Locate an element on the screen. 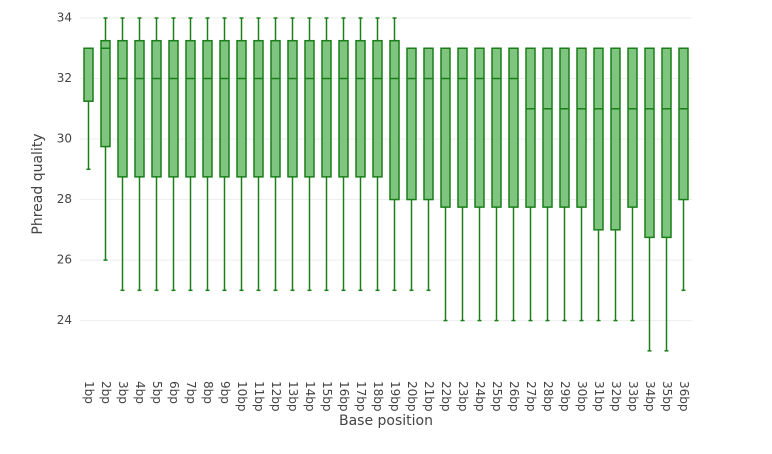 The width and height of the screenshot is (772, 454). x-tick-label: 18bp is located at coordinates (378, 396).